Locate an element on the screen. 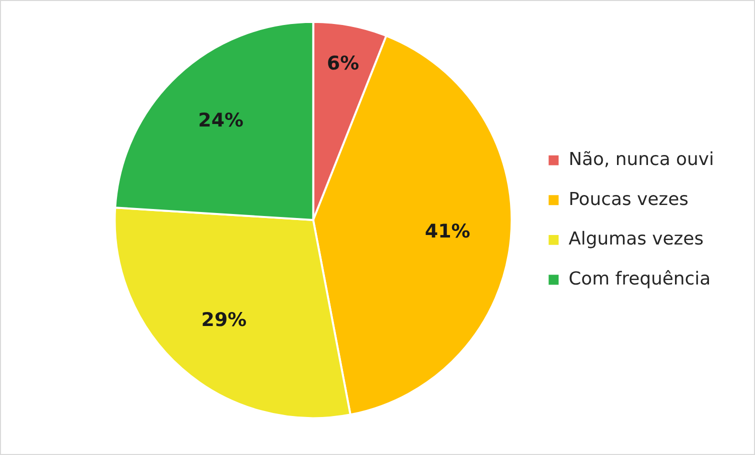 The width and height of the screenshot is (755, 455). legend-label: Com frequência is located at coordinates (639, 279).